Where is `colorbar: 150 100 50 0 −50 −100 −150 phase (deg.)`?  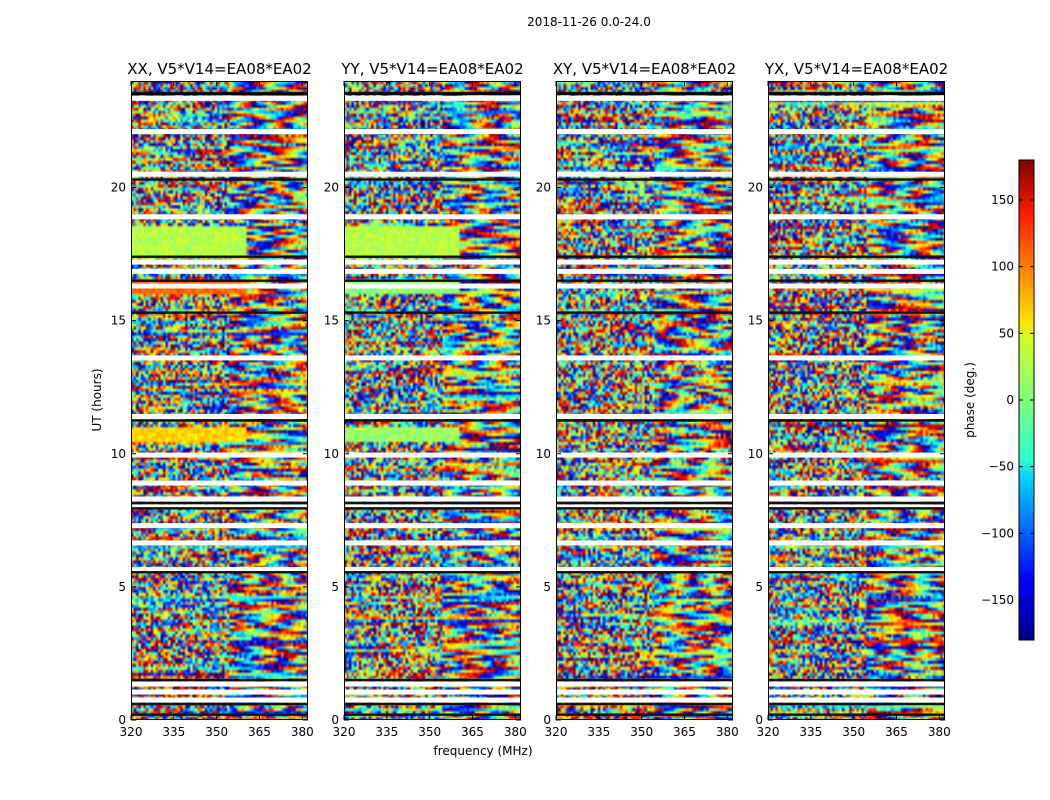 colorbar: 150 100 50 0 −50 −100 −150 phase (deg.) is located at coordinates (999, 400).